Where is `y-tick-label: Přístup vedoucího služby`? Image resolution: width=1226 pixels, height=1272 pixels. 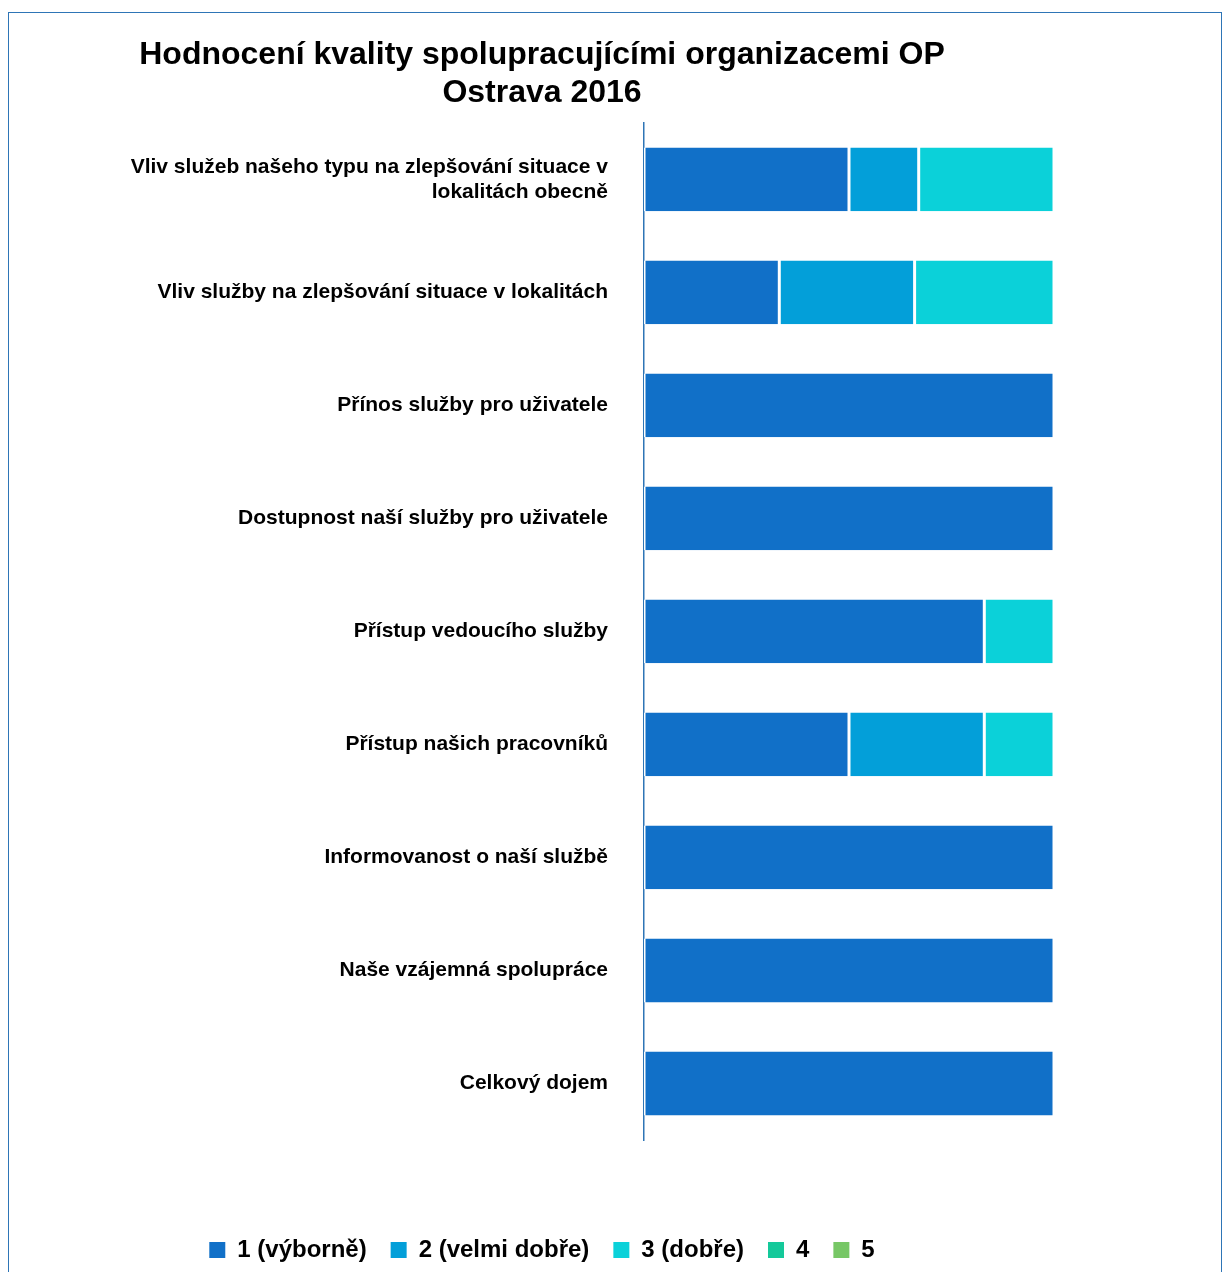 y-tick-label: Přístup vedoucího služby is located at coordinates (481, 630).